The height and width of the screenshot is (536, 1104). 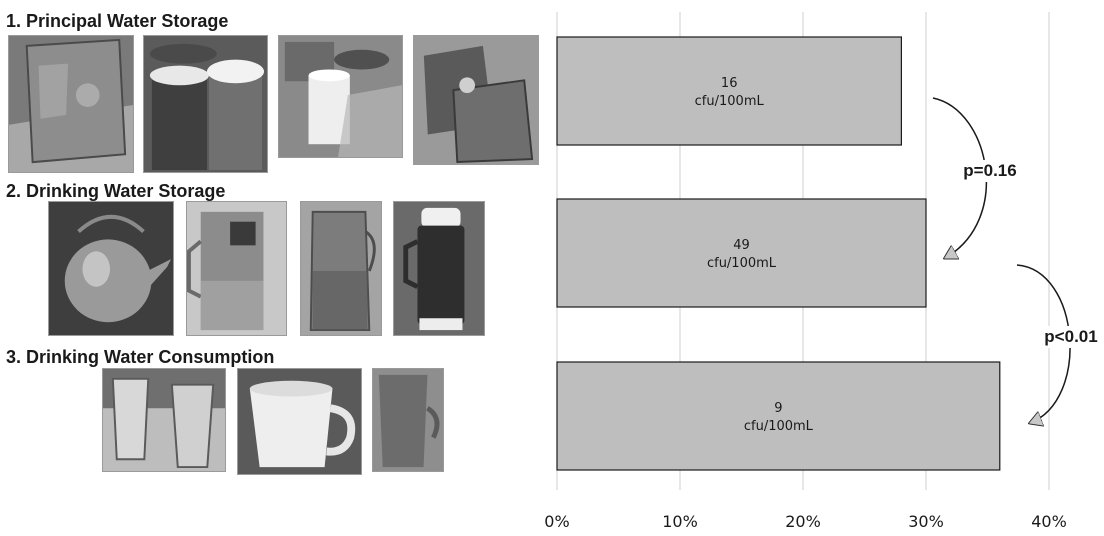 What do you see at coordinates (71, 104) in the screenshot?
I see `barrel-container-photo` at bounding box center [71, 104].